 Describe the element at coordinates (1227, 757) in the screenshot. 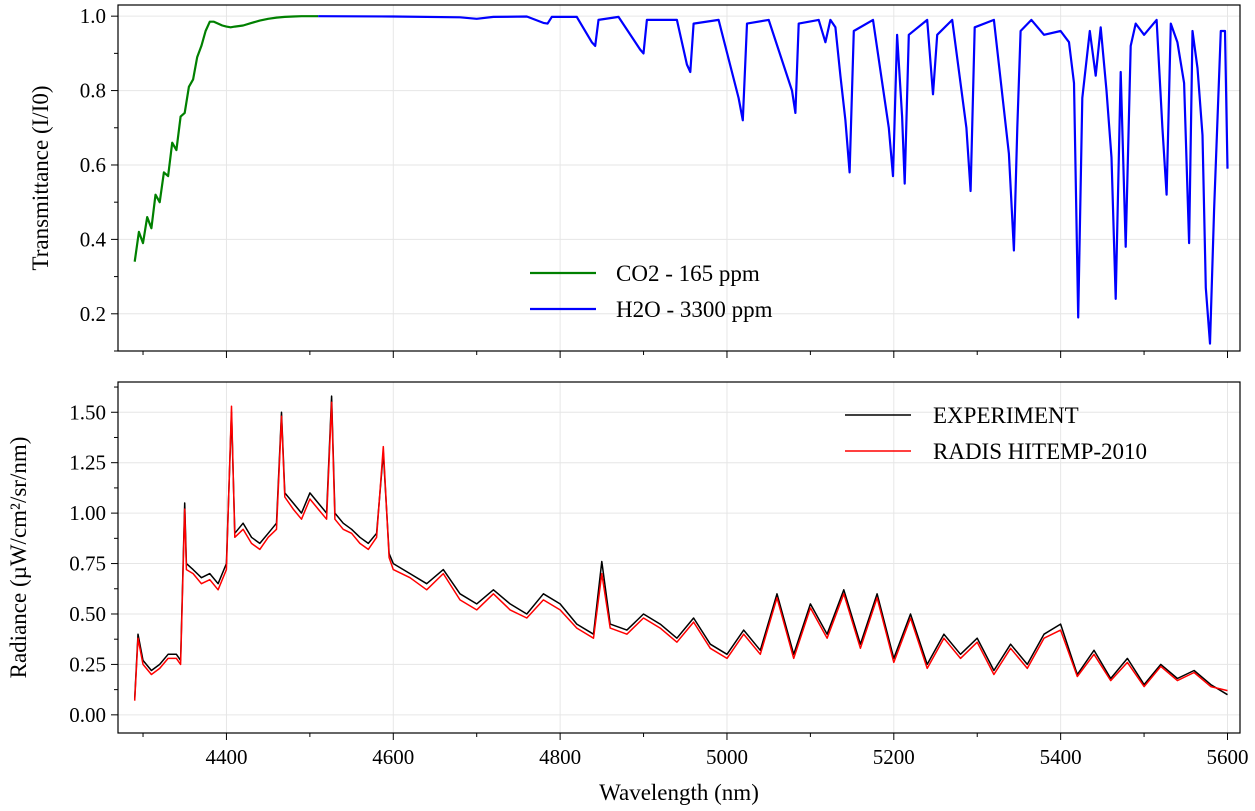

I see `x-tick-label: 5600` at that location.